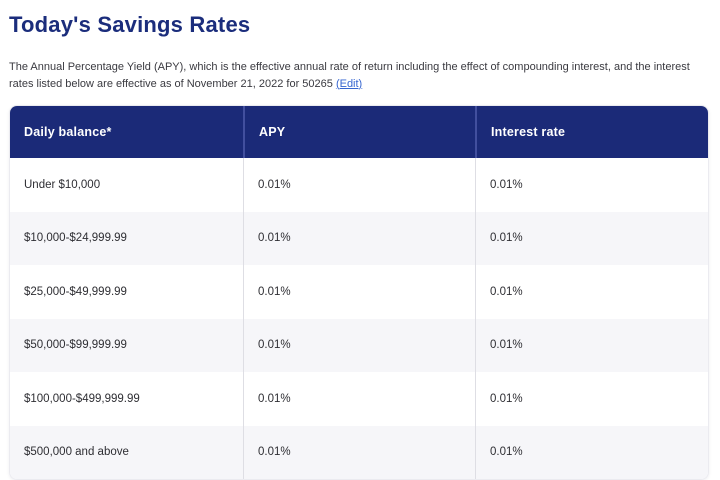 Image resolution: width=720 pixels, height=480 pixels. I want to click on table-row: Under $10,000 0.01% 0.01%, so click(359, 185).